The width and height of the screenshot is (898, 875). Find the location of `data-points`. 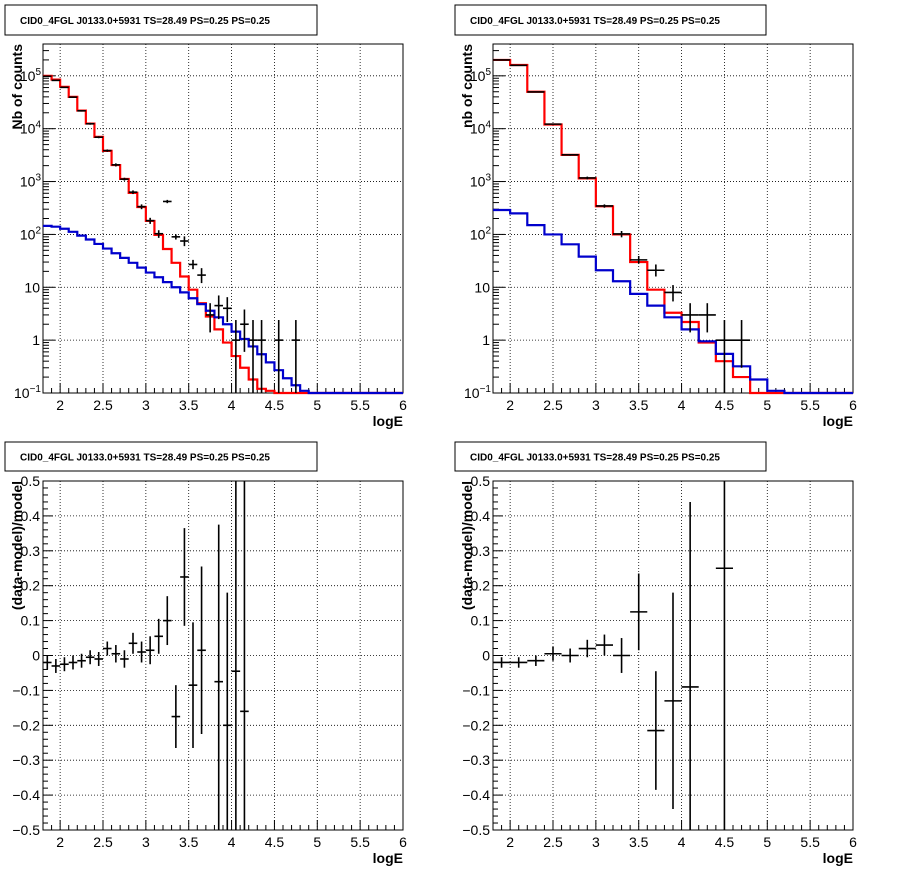

data-points is located at coordinates (172, 234).